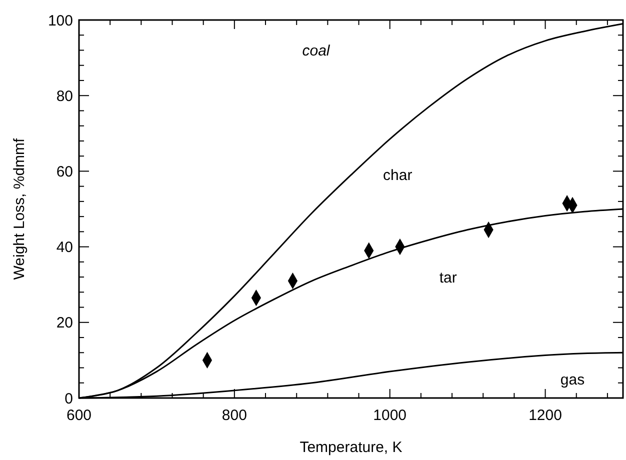 This screenshot has width=626, height=460. Describe the element at coordinates (60, 21) in the screenshot. I see `y-tick-label: 100` at that location.